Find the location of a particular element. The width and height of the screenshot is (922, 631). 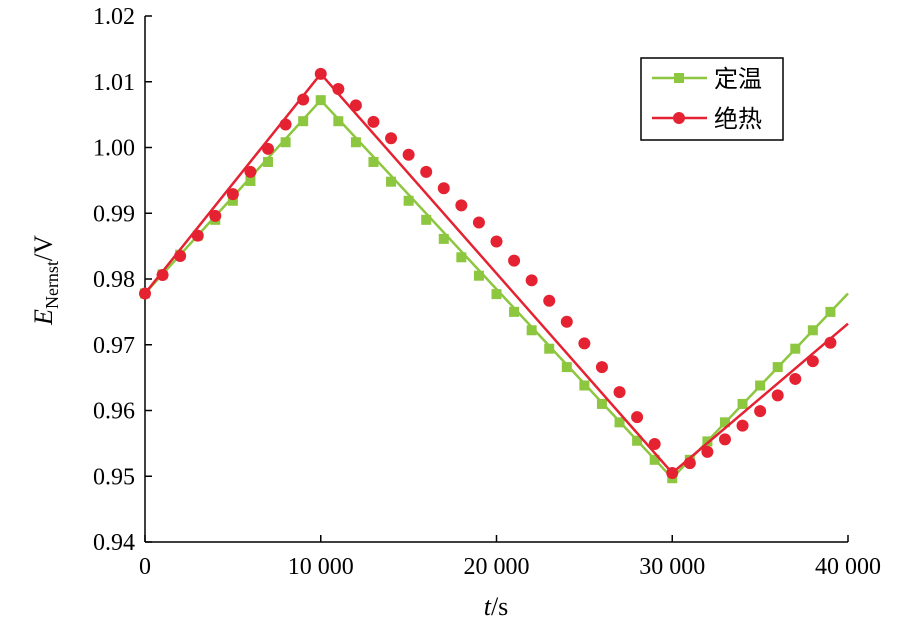

y-axis-label-subscript: Nernst is located at coordinates (52, 285).